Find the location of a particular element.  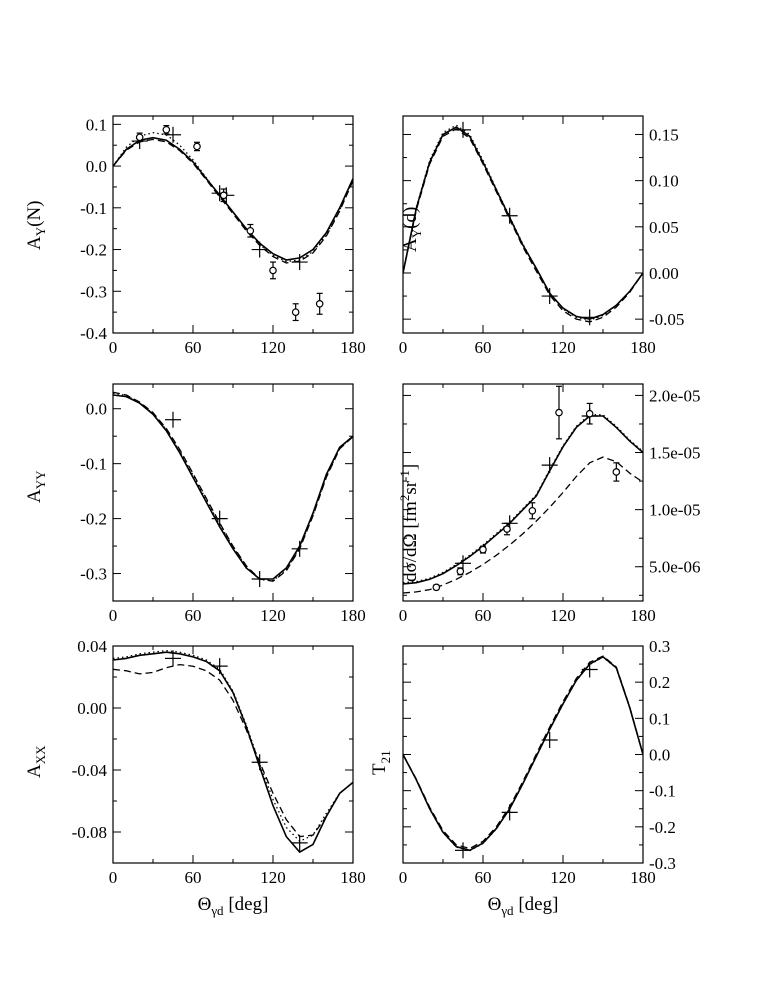

panel-ay-d: AY(d) 0 60 120 180-0.050.000.050.100.15 is located at coordinates (541, 236).